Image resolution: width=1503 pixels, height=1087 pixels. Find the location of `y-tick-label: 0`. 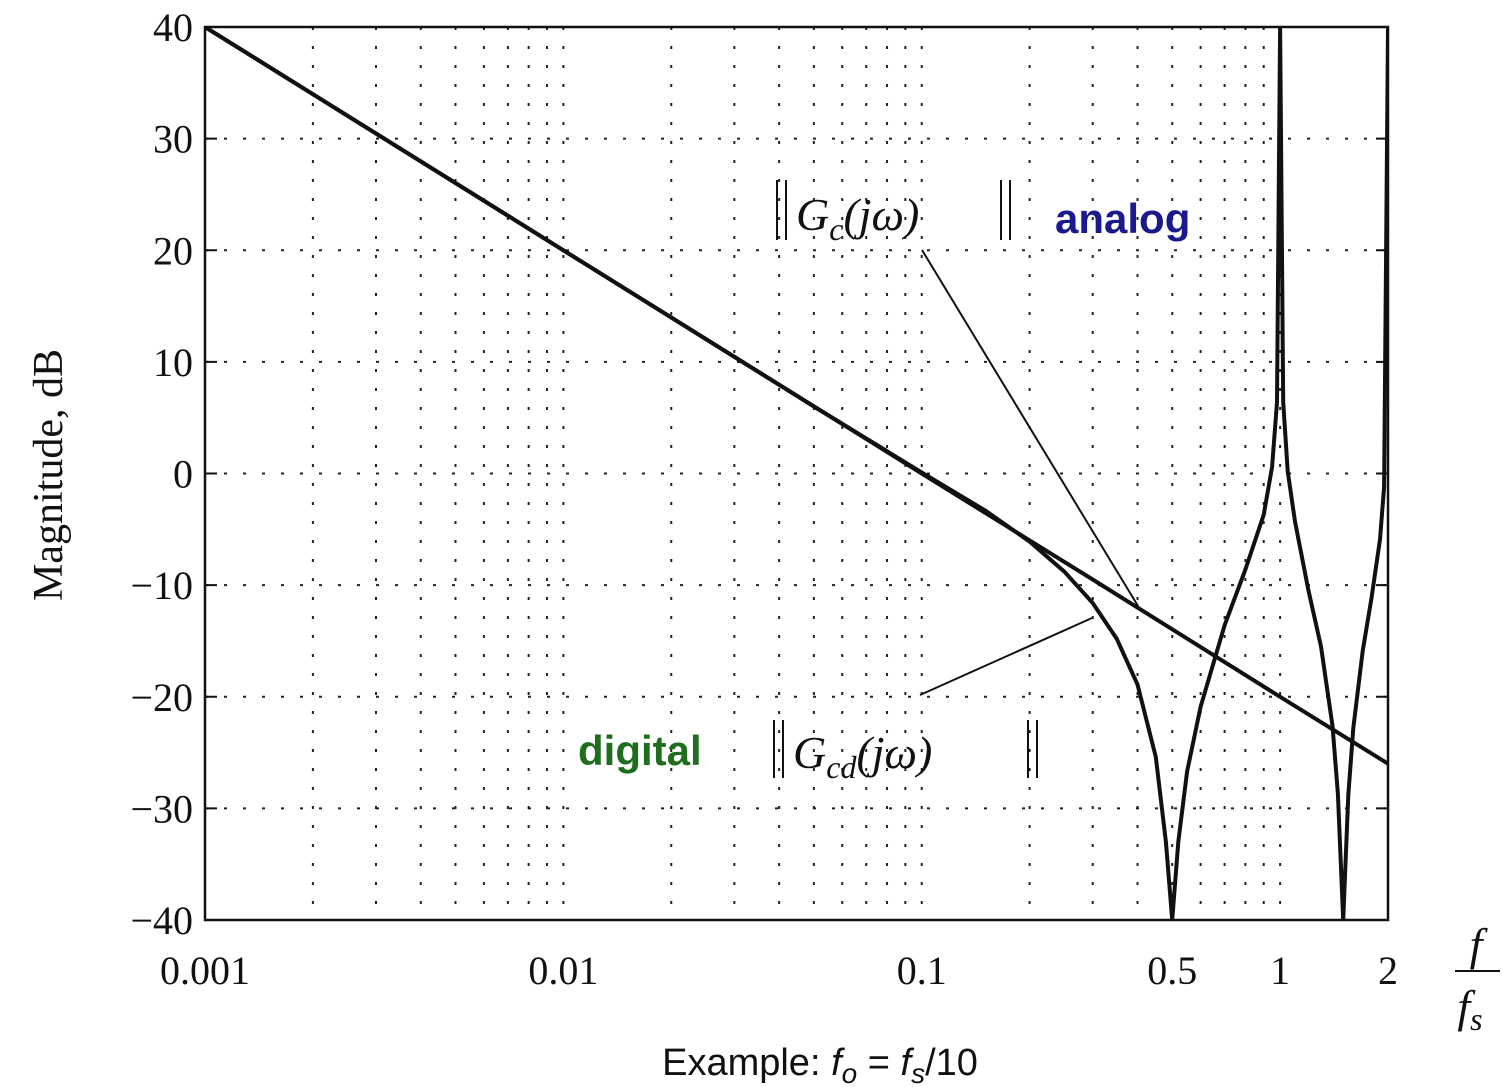

y-tick-label: 0 is located at coordinates (183, 474).